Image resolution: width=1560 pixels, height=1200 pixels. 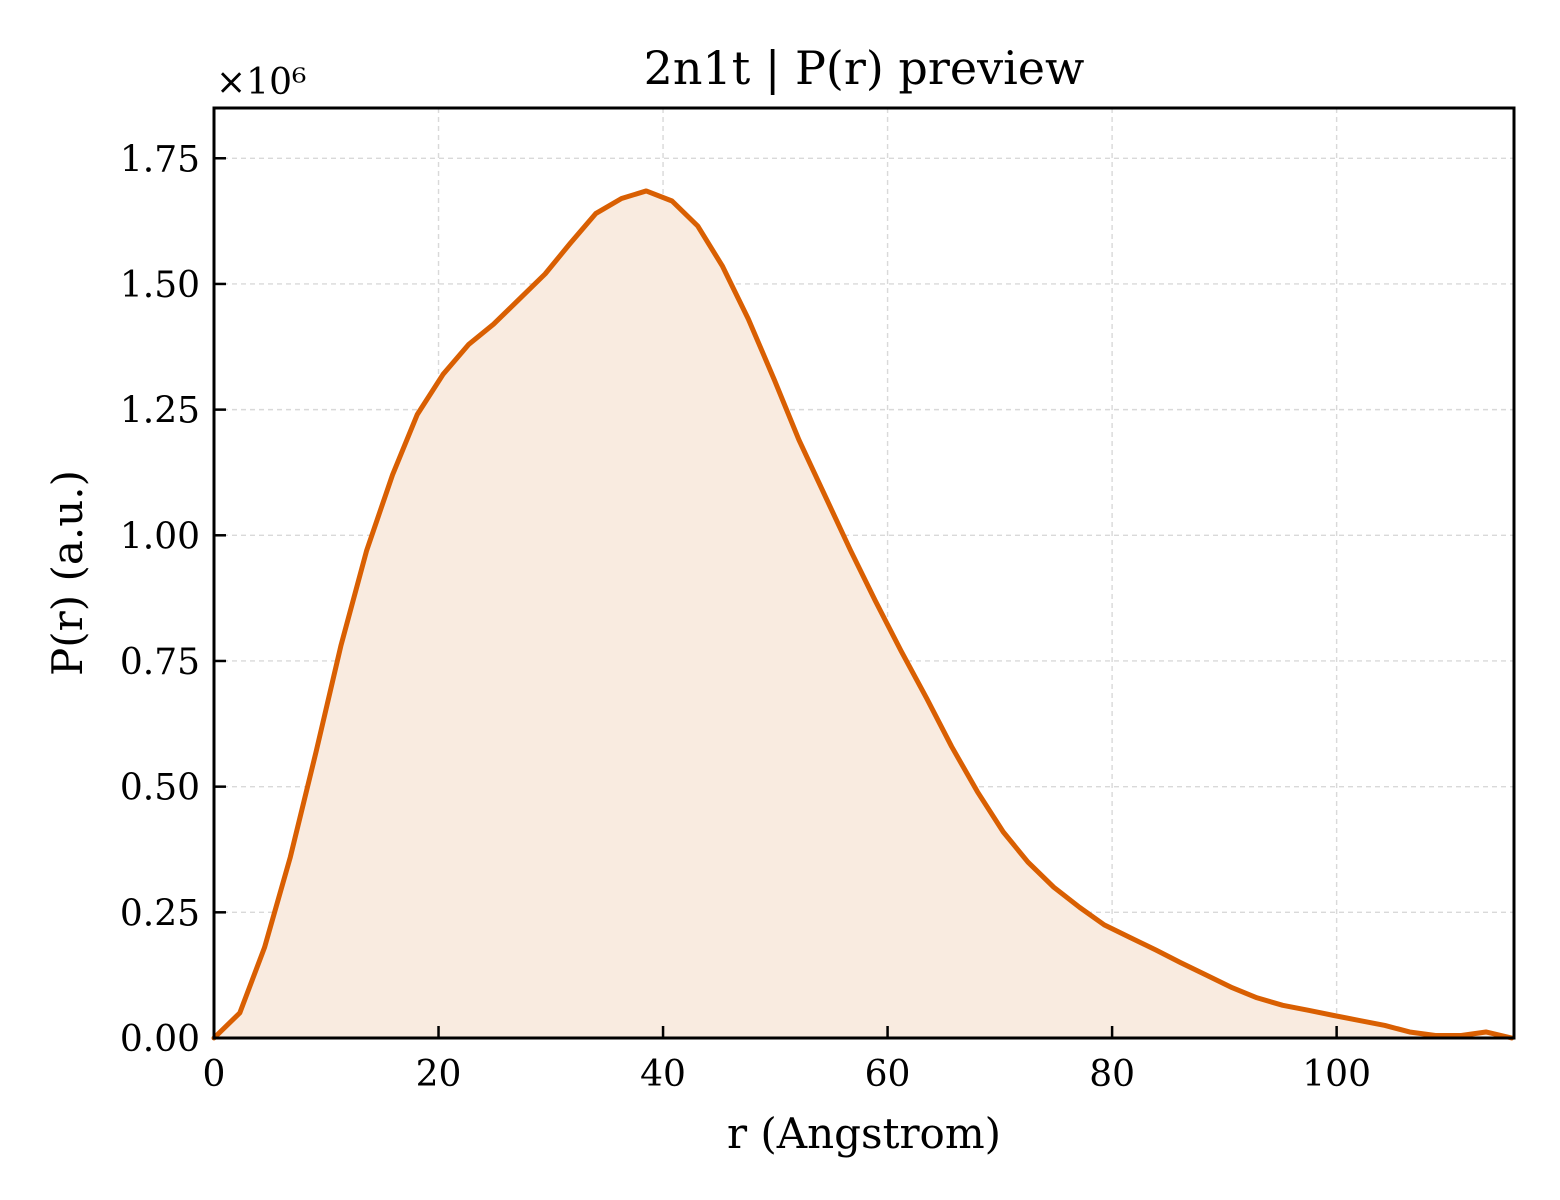 What do you see at coordinates (160, 662) in the screenshot?
I see `y-tick-label: 0.75` at bounding box center [160, 662].